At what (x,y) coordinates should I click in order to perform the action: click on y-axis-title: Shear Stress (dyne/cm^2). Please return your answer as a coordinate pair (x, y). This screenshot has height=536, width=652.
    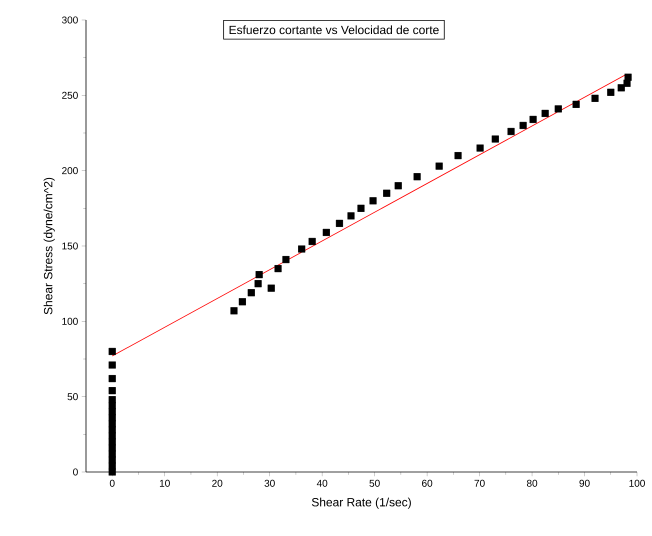
    Looking at the image, I should click on (49, 246).